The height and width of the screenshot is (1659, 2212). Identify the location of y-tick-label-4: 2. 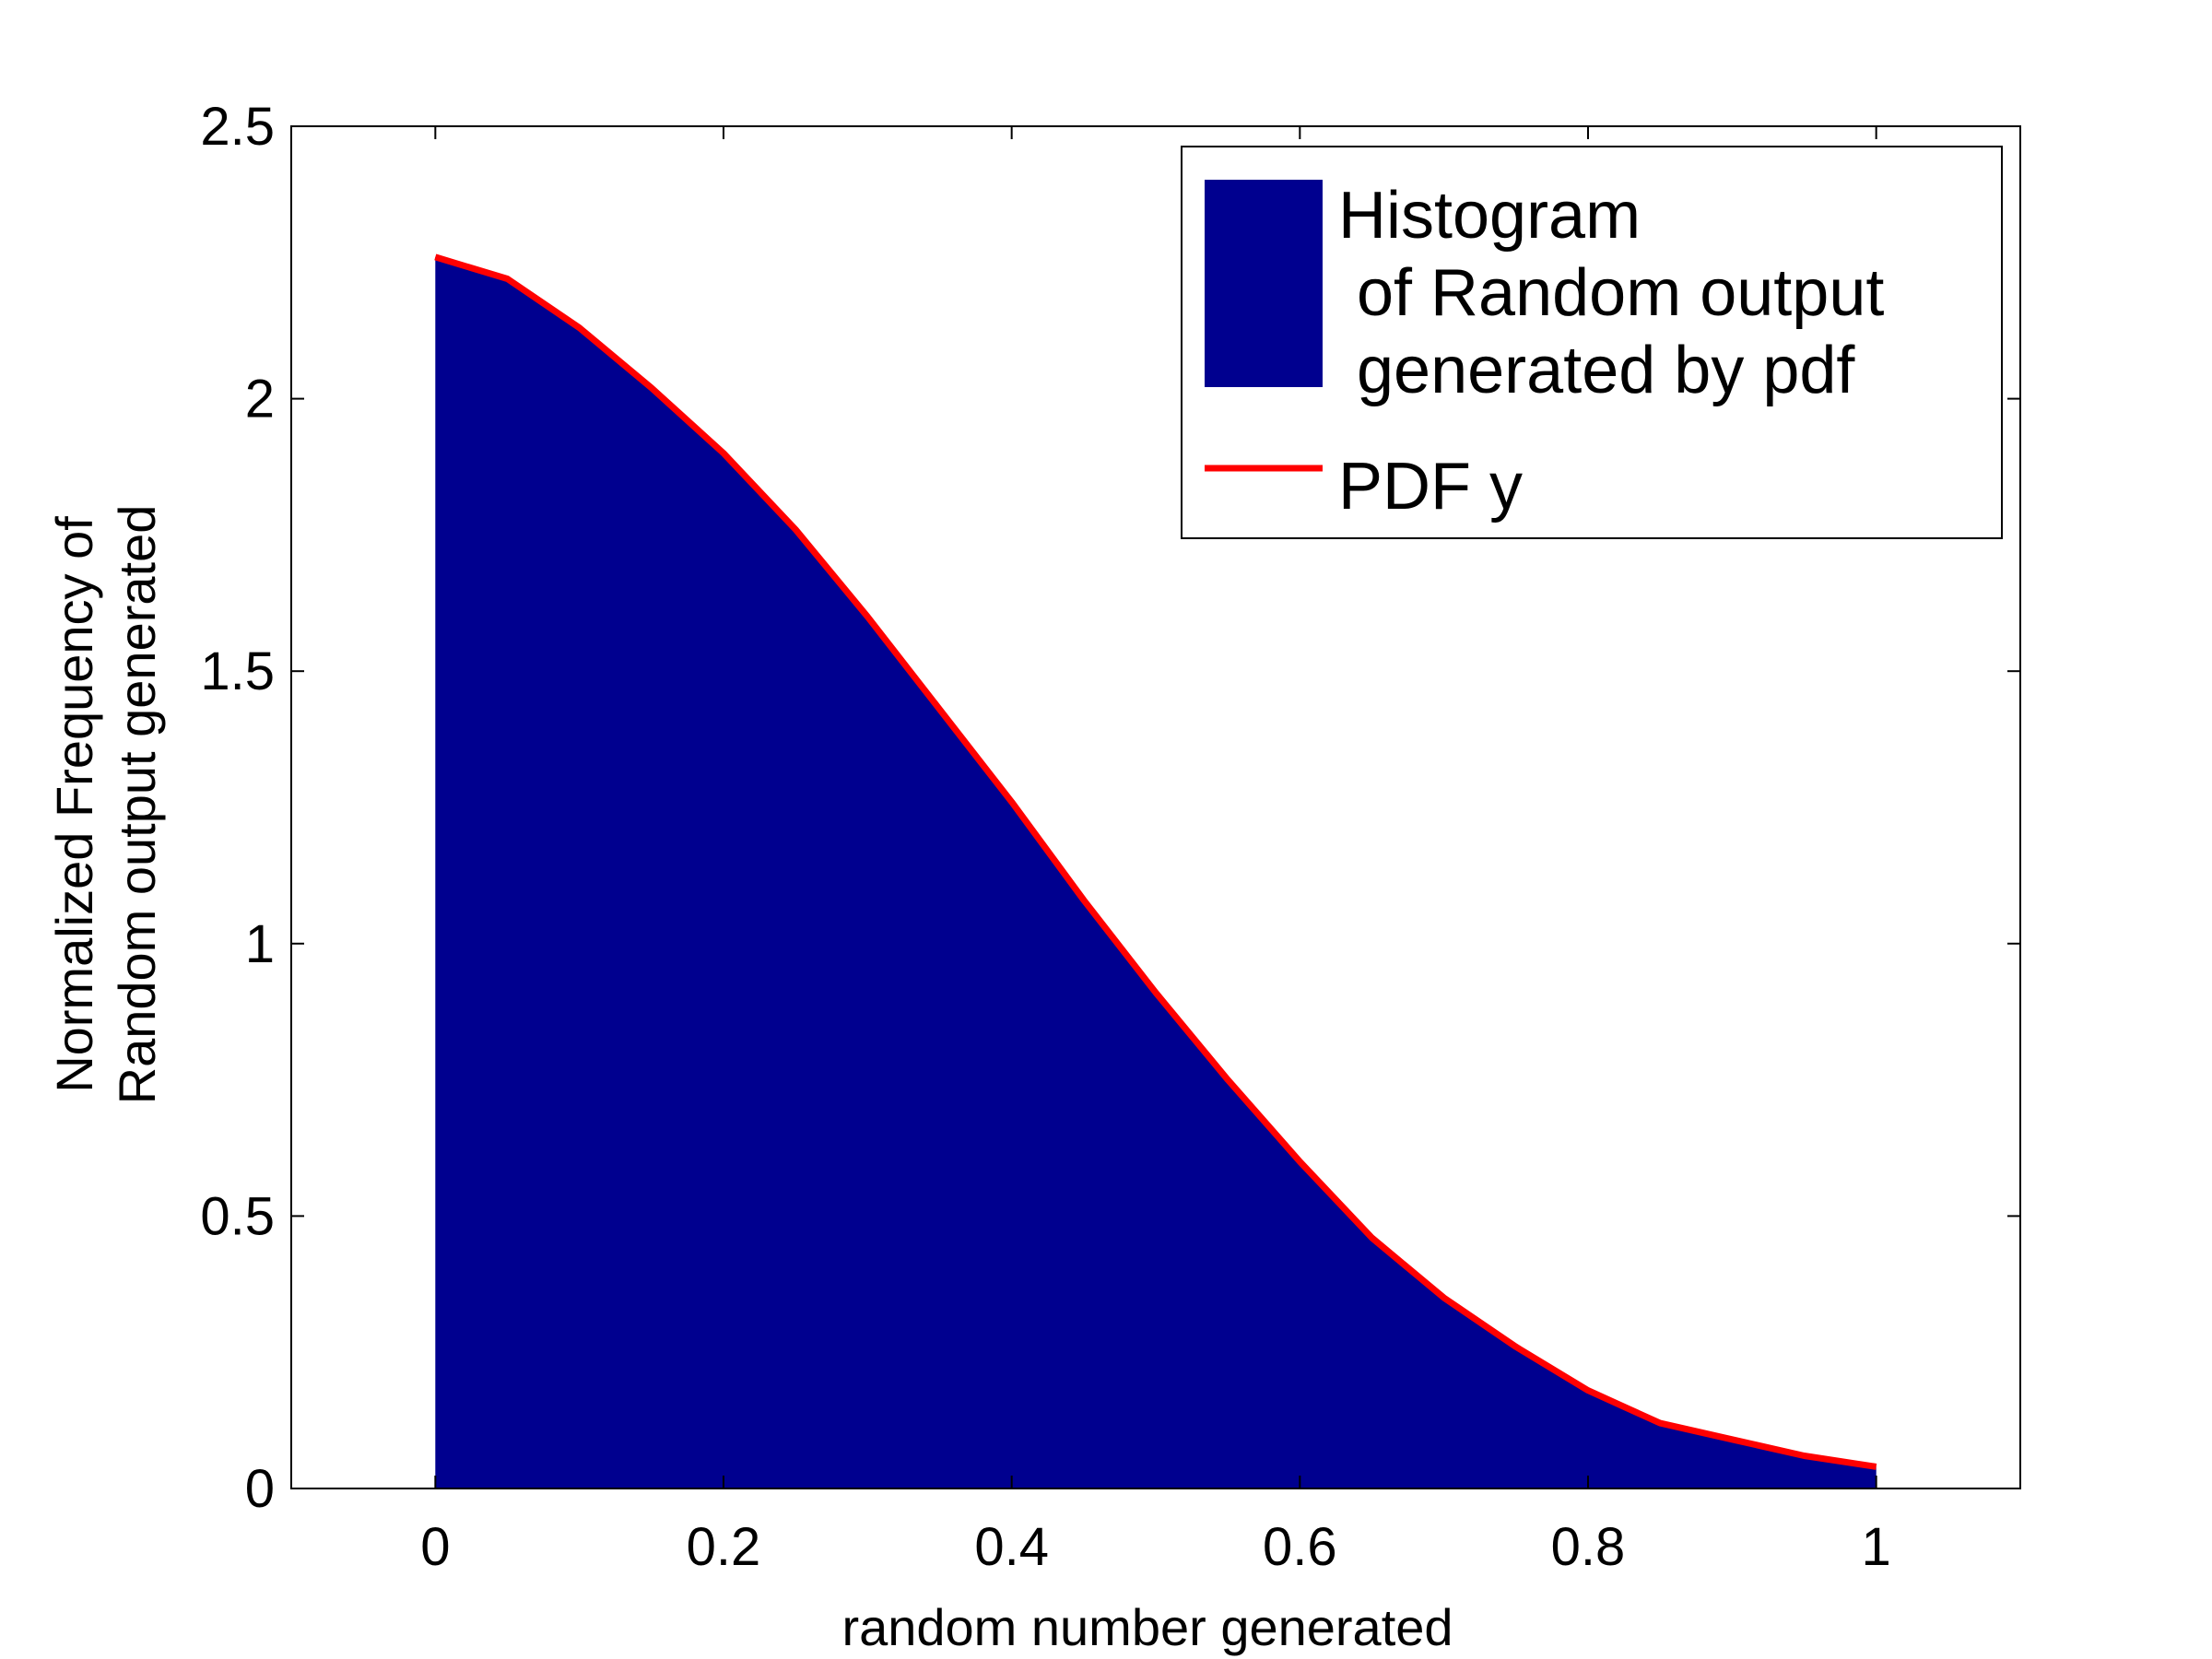
(260, 399).